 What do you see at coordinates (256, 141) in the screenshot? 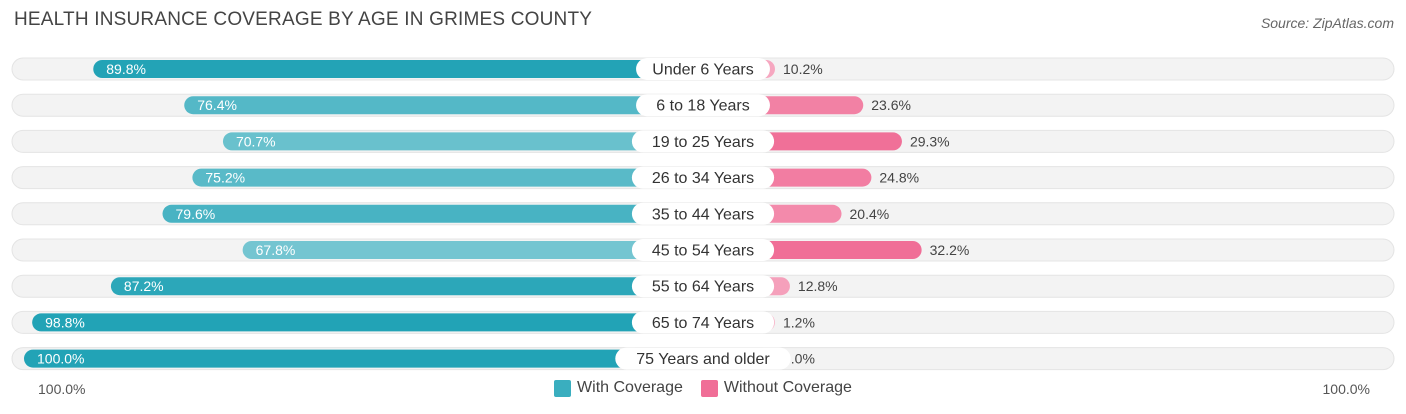
I see `value-label-with-coverage: 70.7%` at bounding box center [256, 141].